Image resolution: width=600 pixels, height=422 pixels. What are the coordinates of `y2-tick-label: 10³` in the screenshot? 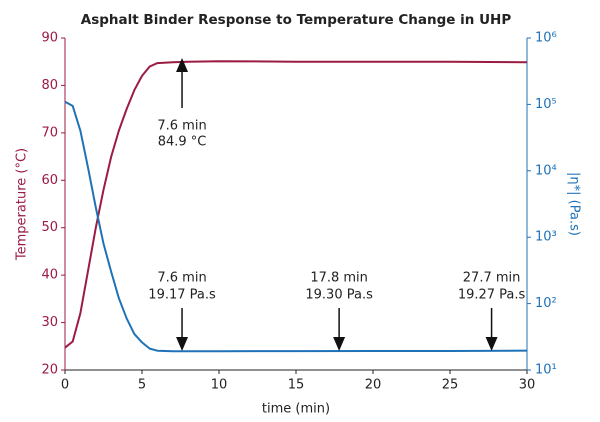 It's located at (546, 237).